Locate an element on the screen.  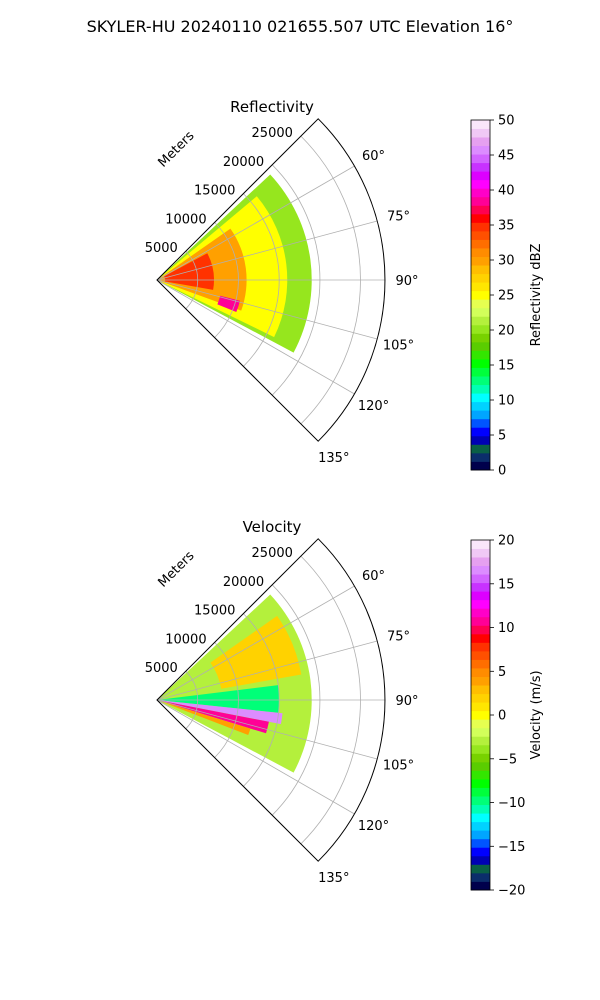
colorbar-tick-label: −20 is located at coordinates (511, 891).